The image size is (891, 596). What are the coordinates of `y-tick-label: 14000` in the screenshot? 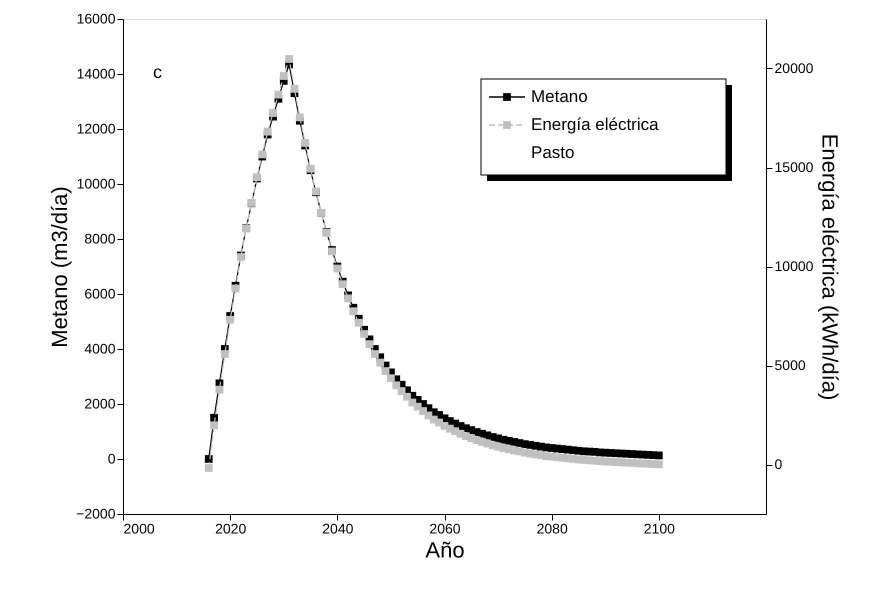 It's located at (96, 74).